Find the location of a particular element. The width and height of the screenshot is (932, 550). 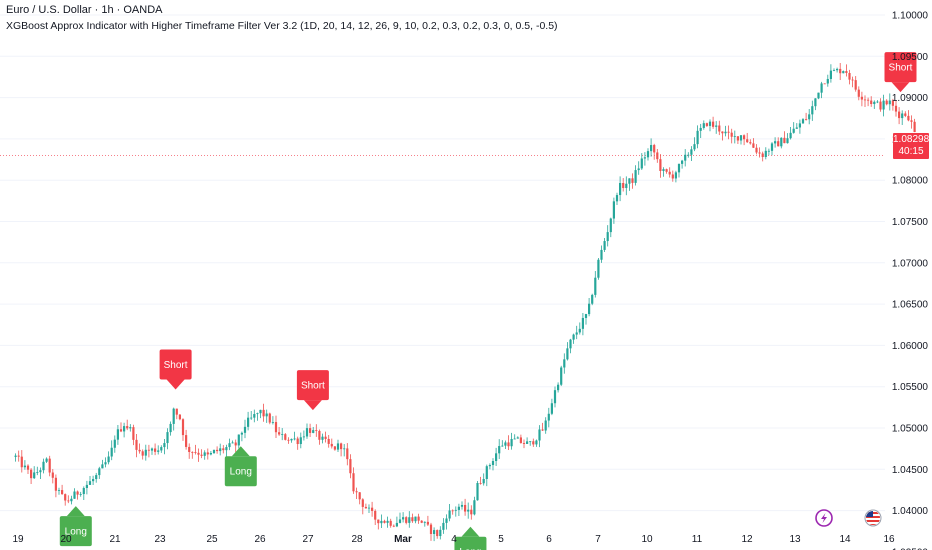

time-tick-label: 6 is located at coordinates (549, 539).